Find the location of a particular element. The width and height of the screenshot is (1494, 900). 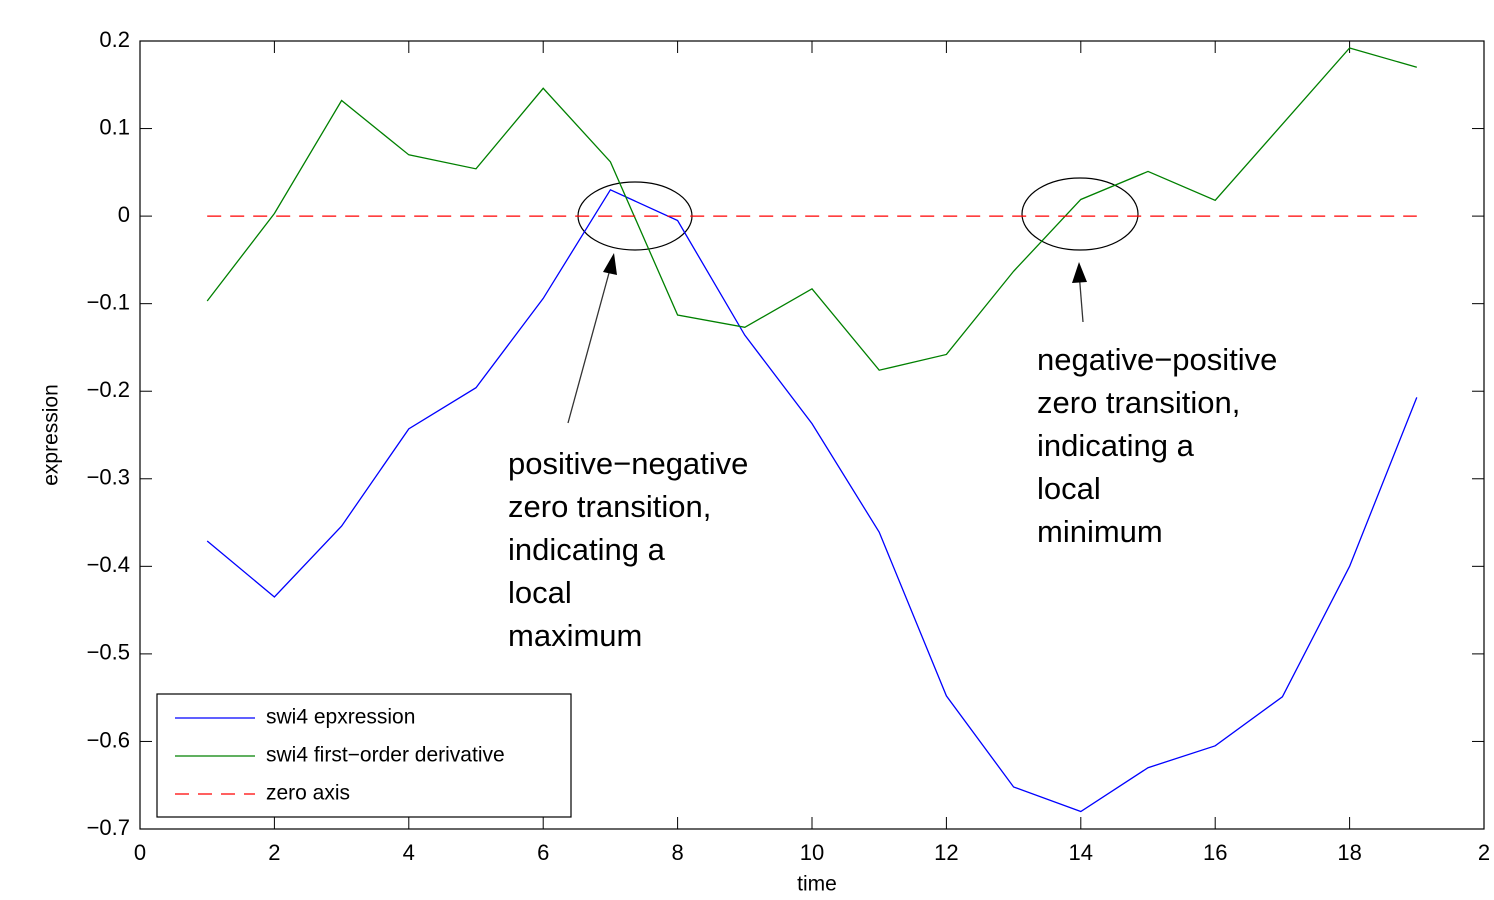

x-tick-label: 8 is located at coordinates (677, 852).